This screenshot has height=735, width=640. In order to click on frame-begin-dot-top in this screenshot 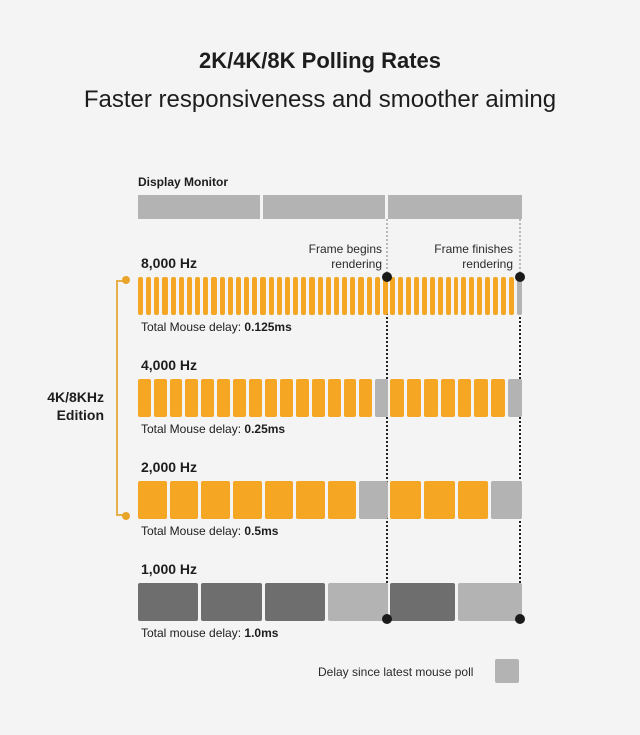, I will do `click(387, 277)`.